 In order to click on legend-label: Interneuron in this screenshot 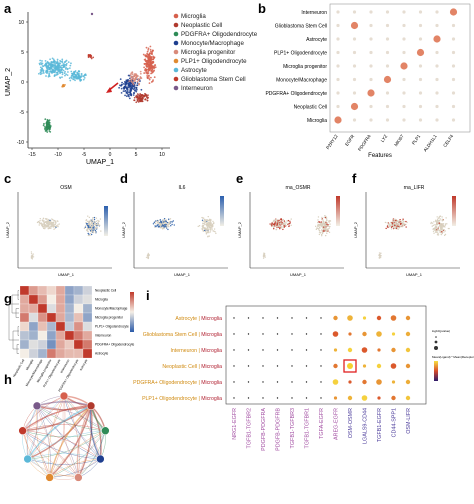, I will do `click(197, 88)`.